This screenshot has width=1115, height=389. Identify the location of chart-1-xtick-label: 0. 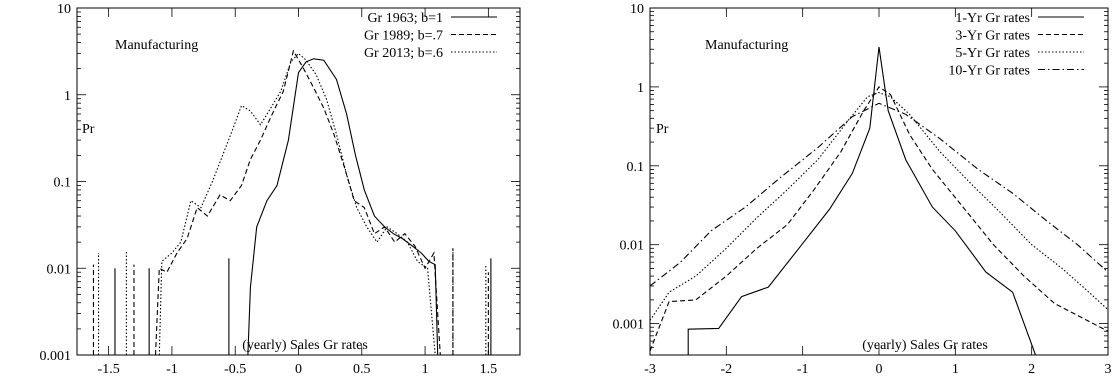
(879, 369).